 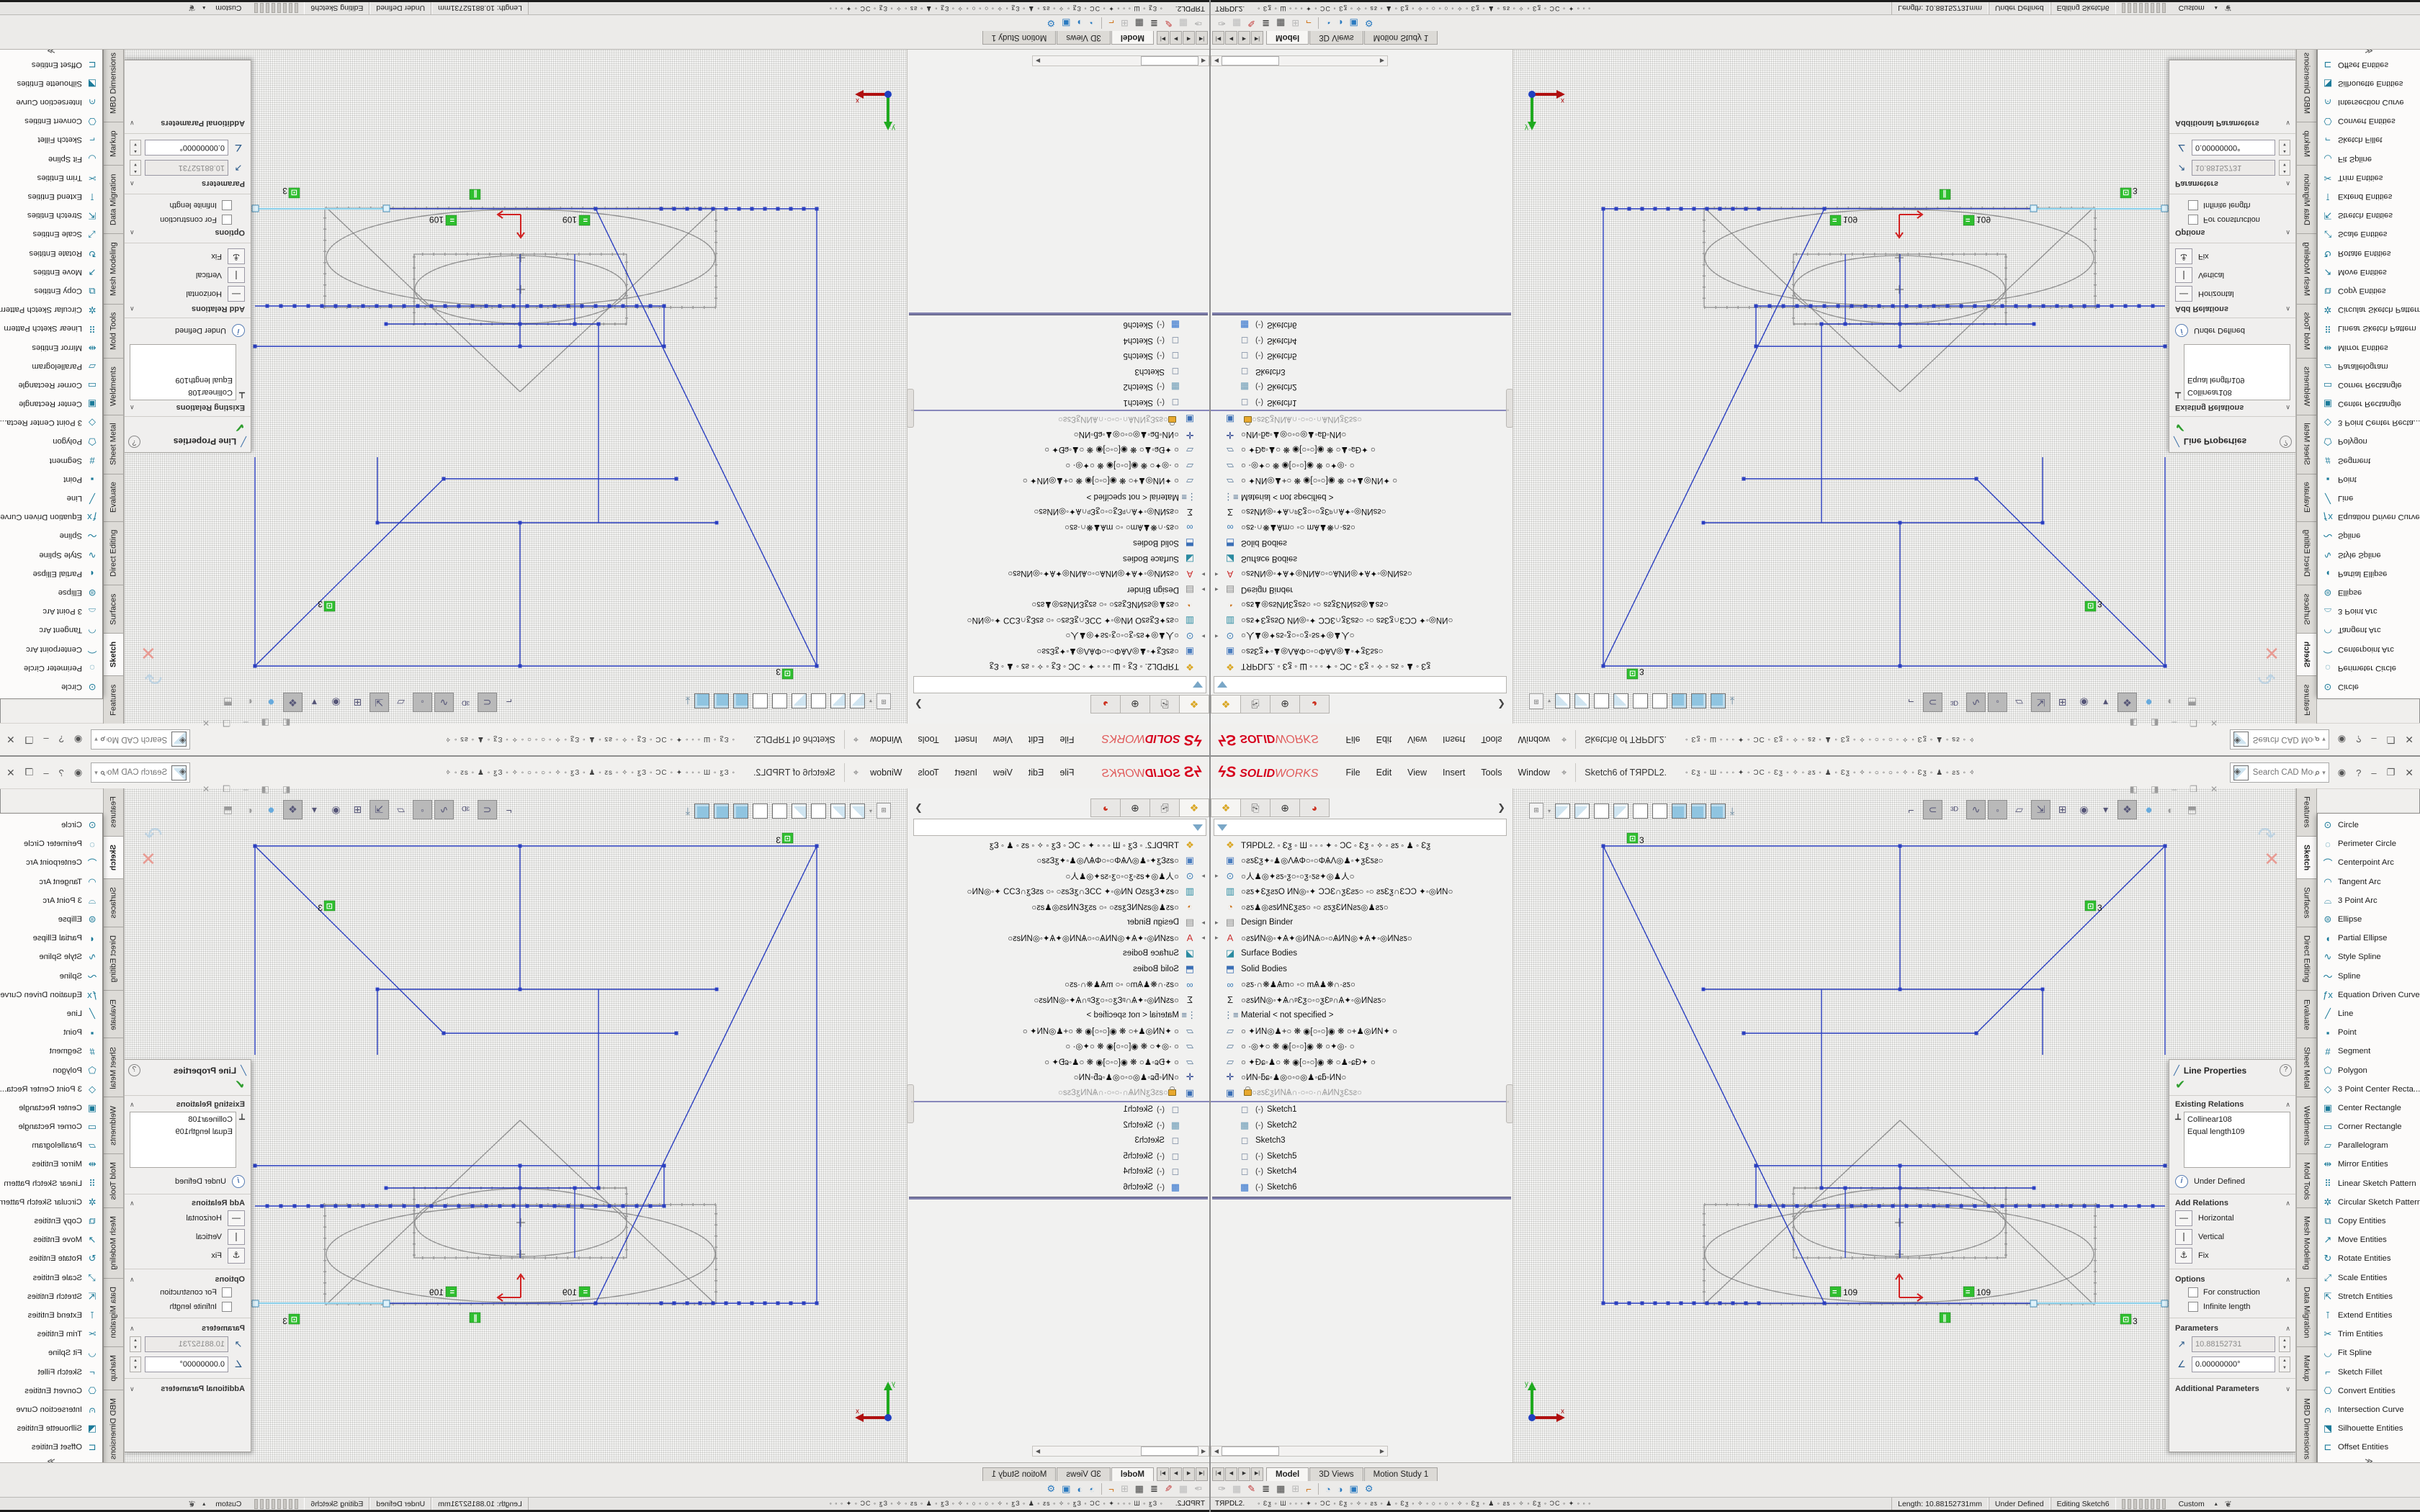 What do you see at coordinates (2350, 612) in the screenshot?
I see `menu-item-3-point-arc: ⌓ 3 Point Arc` at bounding box center [2350, 612].